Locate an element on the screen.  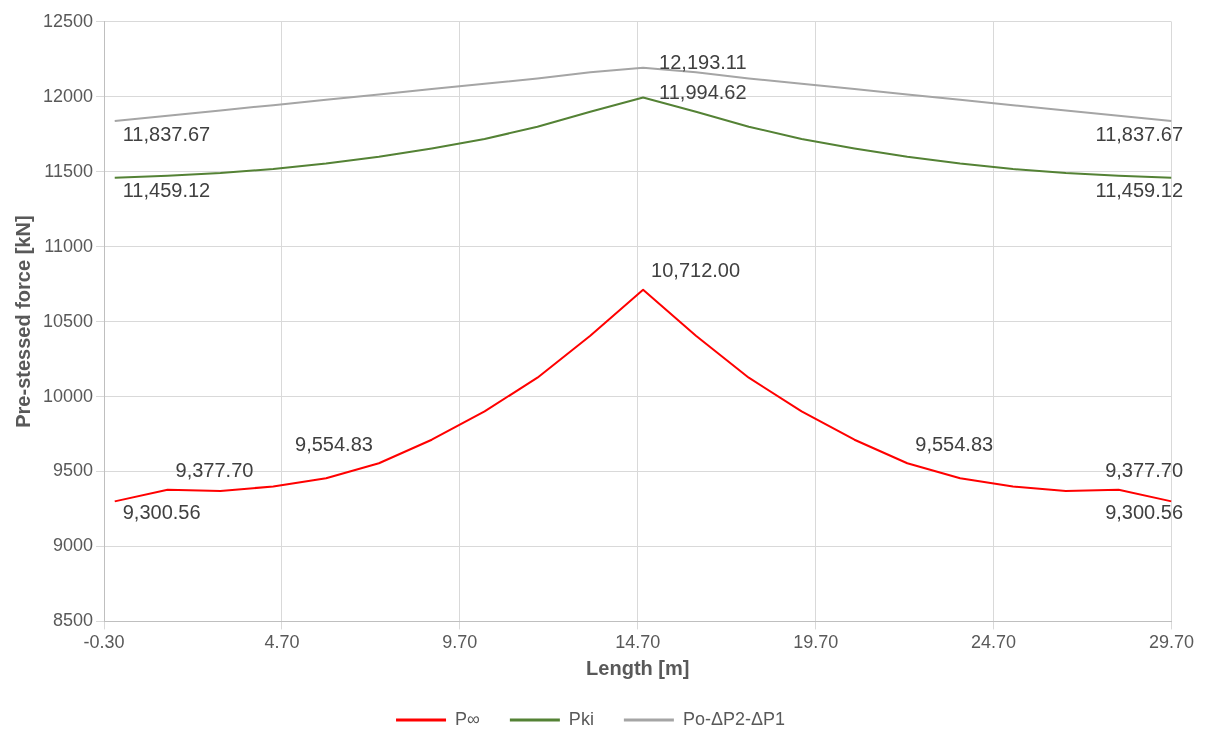
data-label: 12,193.11 is located at coordinates (703, 62).